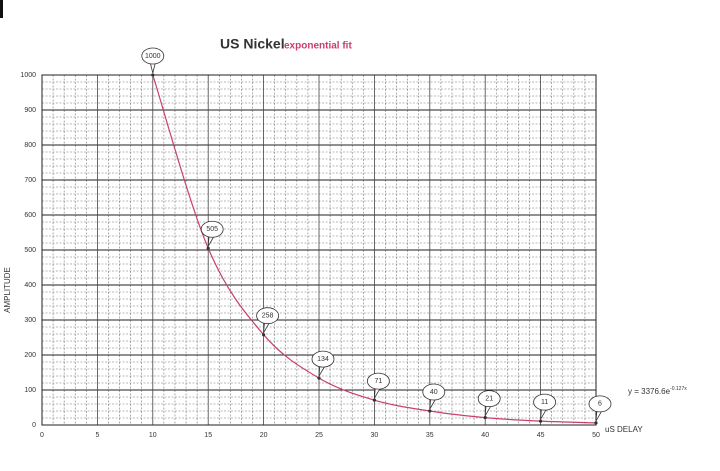 The image size is (720, 471). Describe the element at coordinates (318, 46) in the screenshot. I see `chart-subtitle: exponential fit` at that location.